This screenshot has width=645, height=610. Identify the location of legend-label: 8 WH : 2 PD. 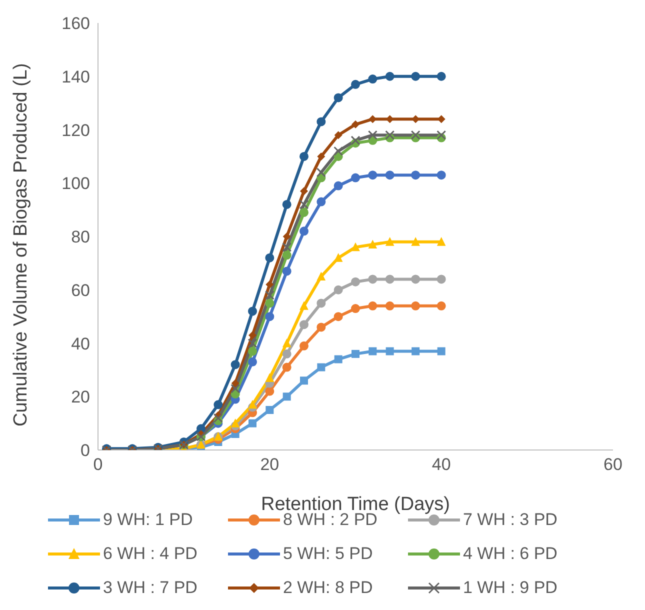
(330, 520).